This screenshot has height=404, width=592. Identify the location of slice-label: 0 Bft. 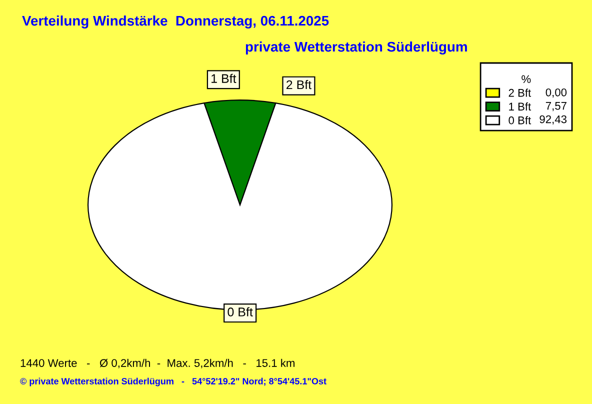
(240, 311).